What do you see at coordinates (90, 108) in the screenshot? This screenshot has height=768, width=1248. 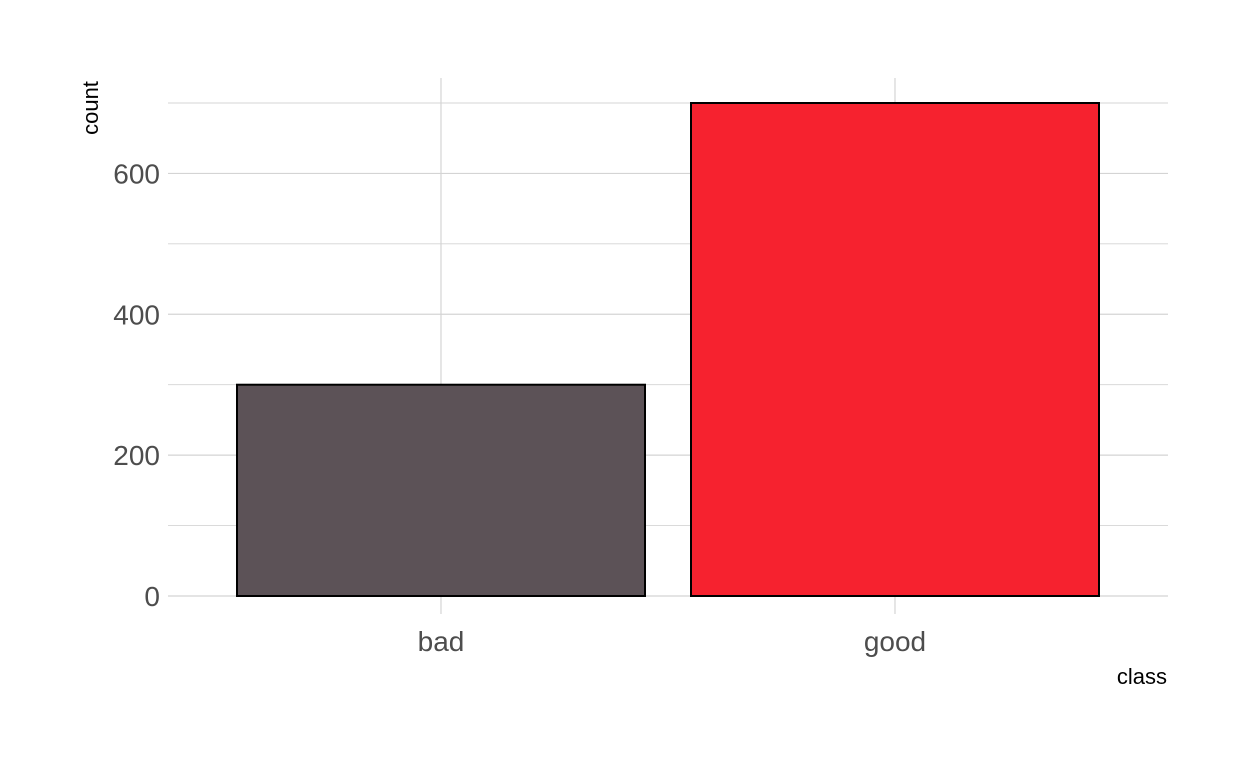 I see `y-axis-title: count` at bounding box center [90, 108].